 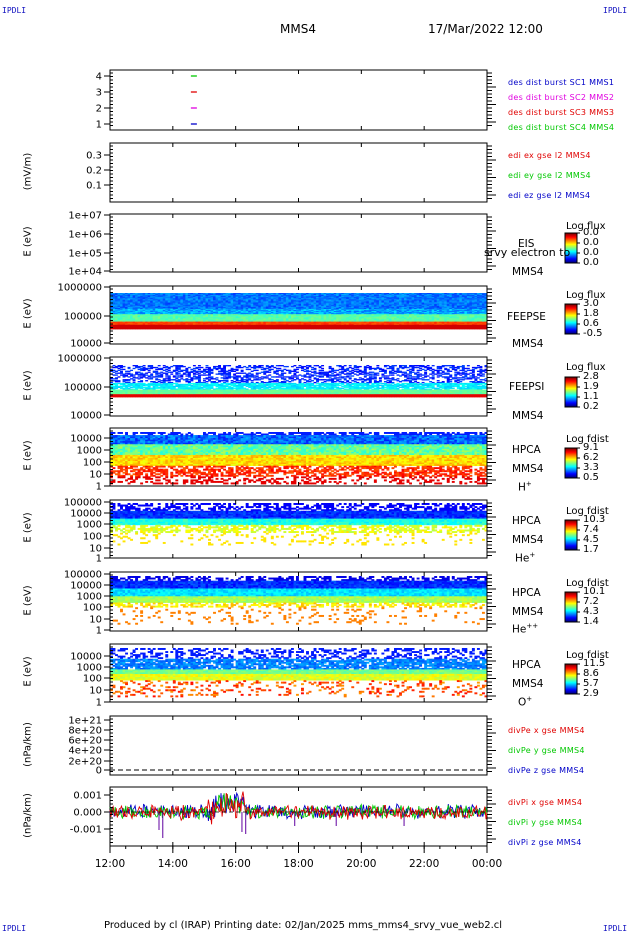 I want to click on ion-name: He, so click(x=519, y=630).